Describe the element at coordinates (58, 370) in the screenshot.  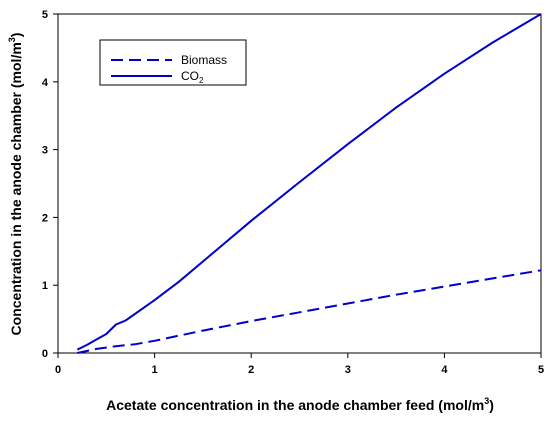
I see `x-tick-label: 0` at that location.